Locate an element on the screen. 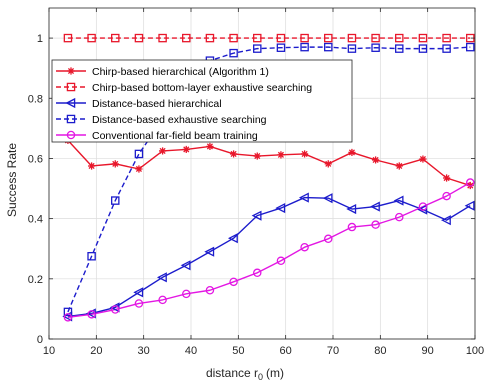 The height and width of the screenshot is (384, 485). x-axis-label-text: distance r is located at coordinates (232, 373).